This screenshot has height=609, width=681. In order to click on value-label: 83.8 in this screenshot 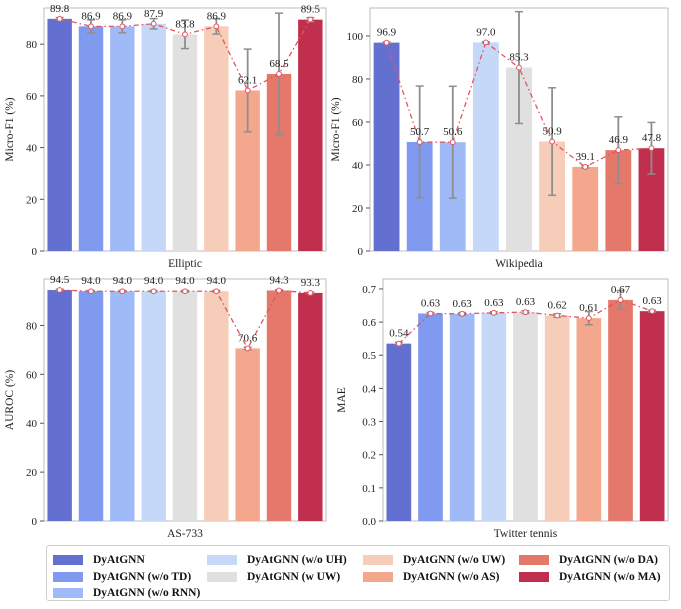, I will do `click(185, 24)`.